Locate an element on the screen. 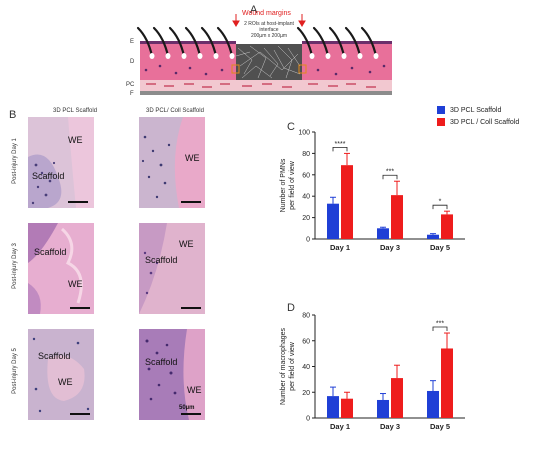 The image size is (550, 449). col-title-pcl: 3D PCL Scaffold is located at coordinates (75, 111).